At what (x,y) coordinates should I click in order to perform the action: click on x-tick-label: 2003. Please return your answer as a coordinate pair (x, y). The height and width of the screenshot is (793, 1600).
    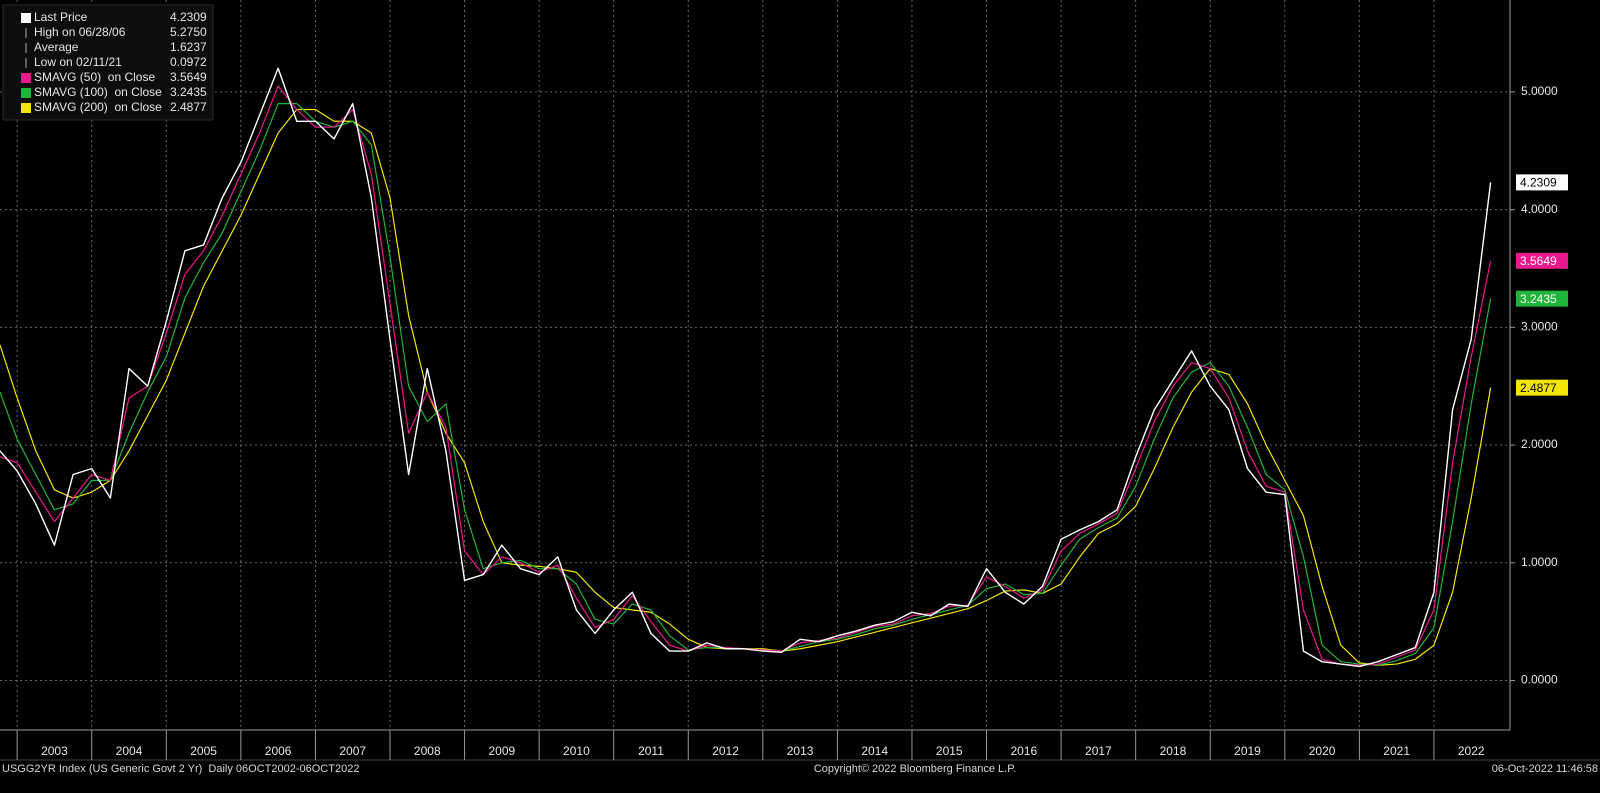
    Looking at the image, I should click on (54, 751).